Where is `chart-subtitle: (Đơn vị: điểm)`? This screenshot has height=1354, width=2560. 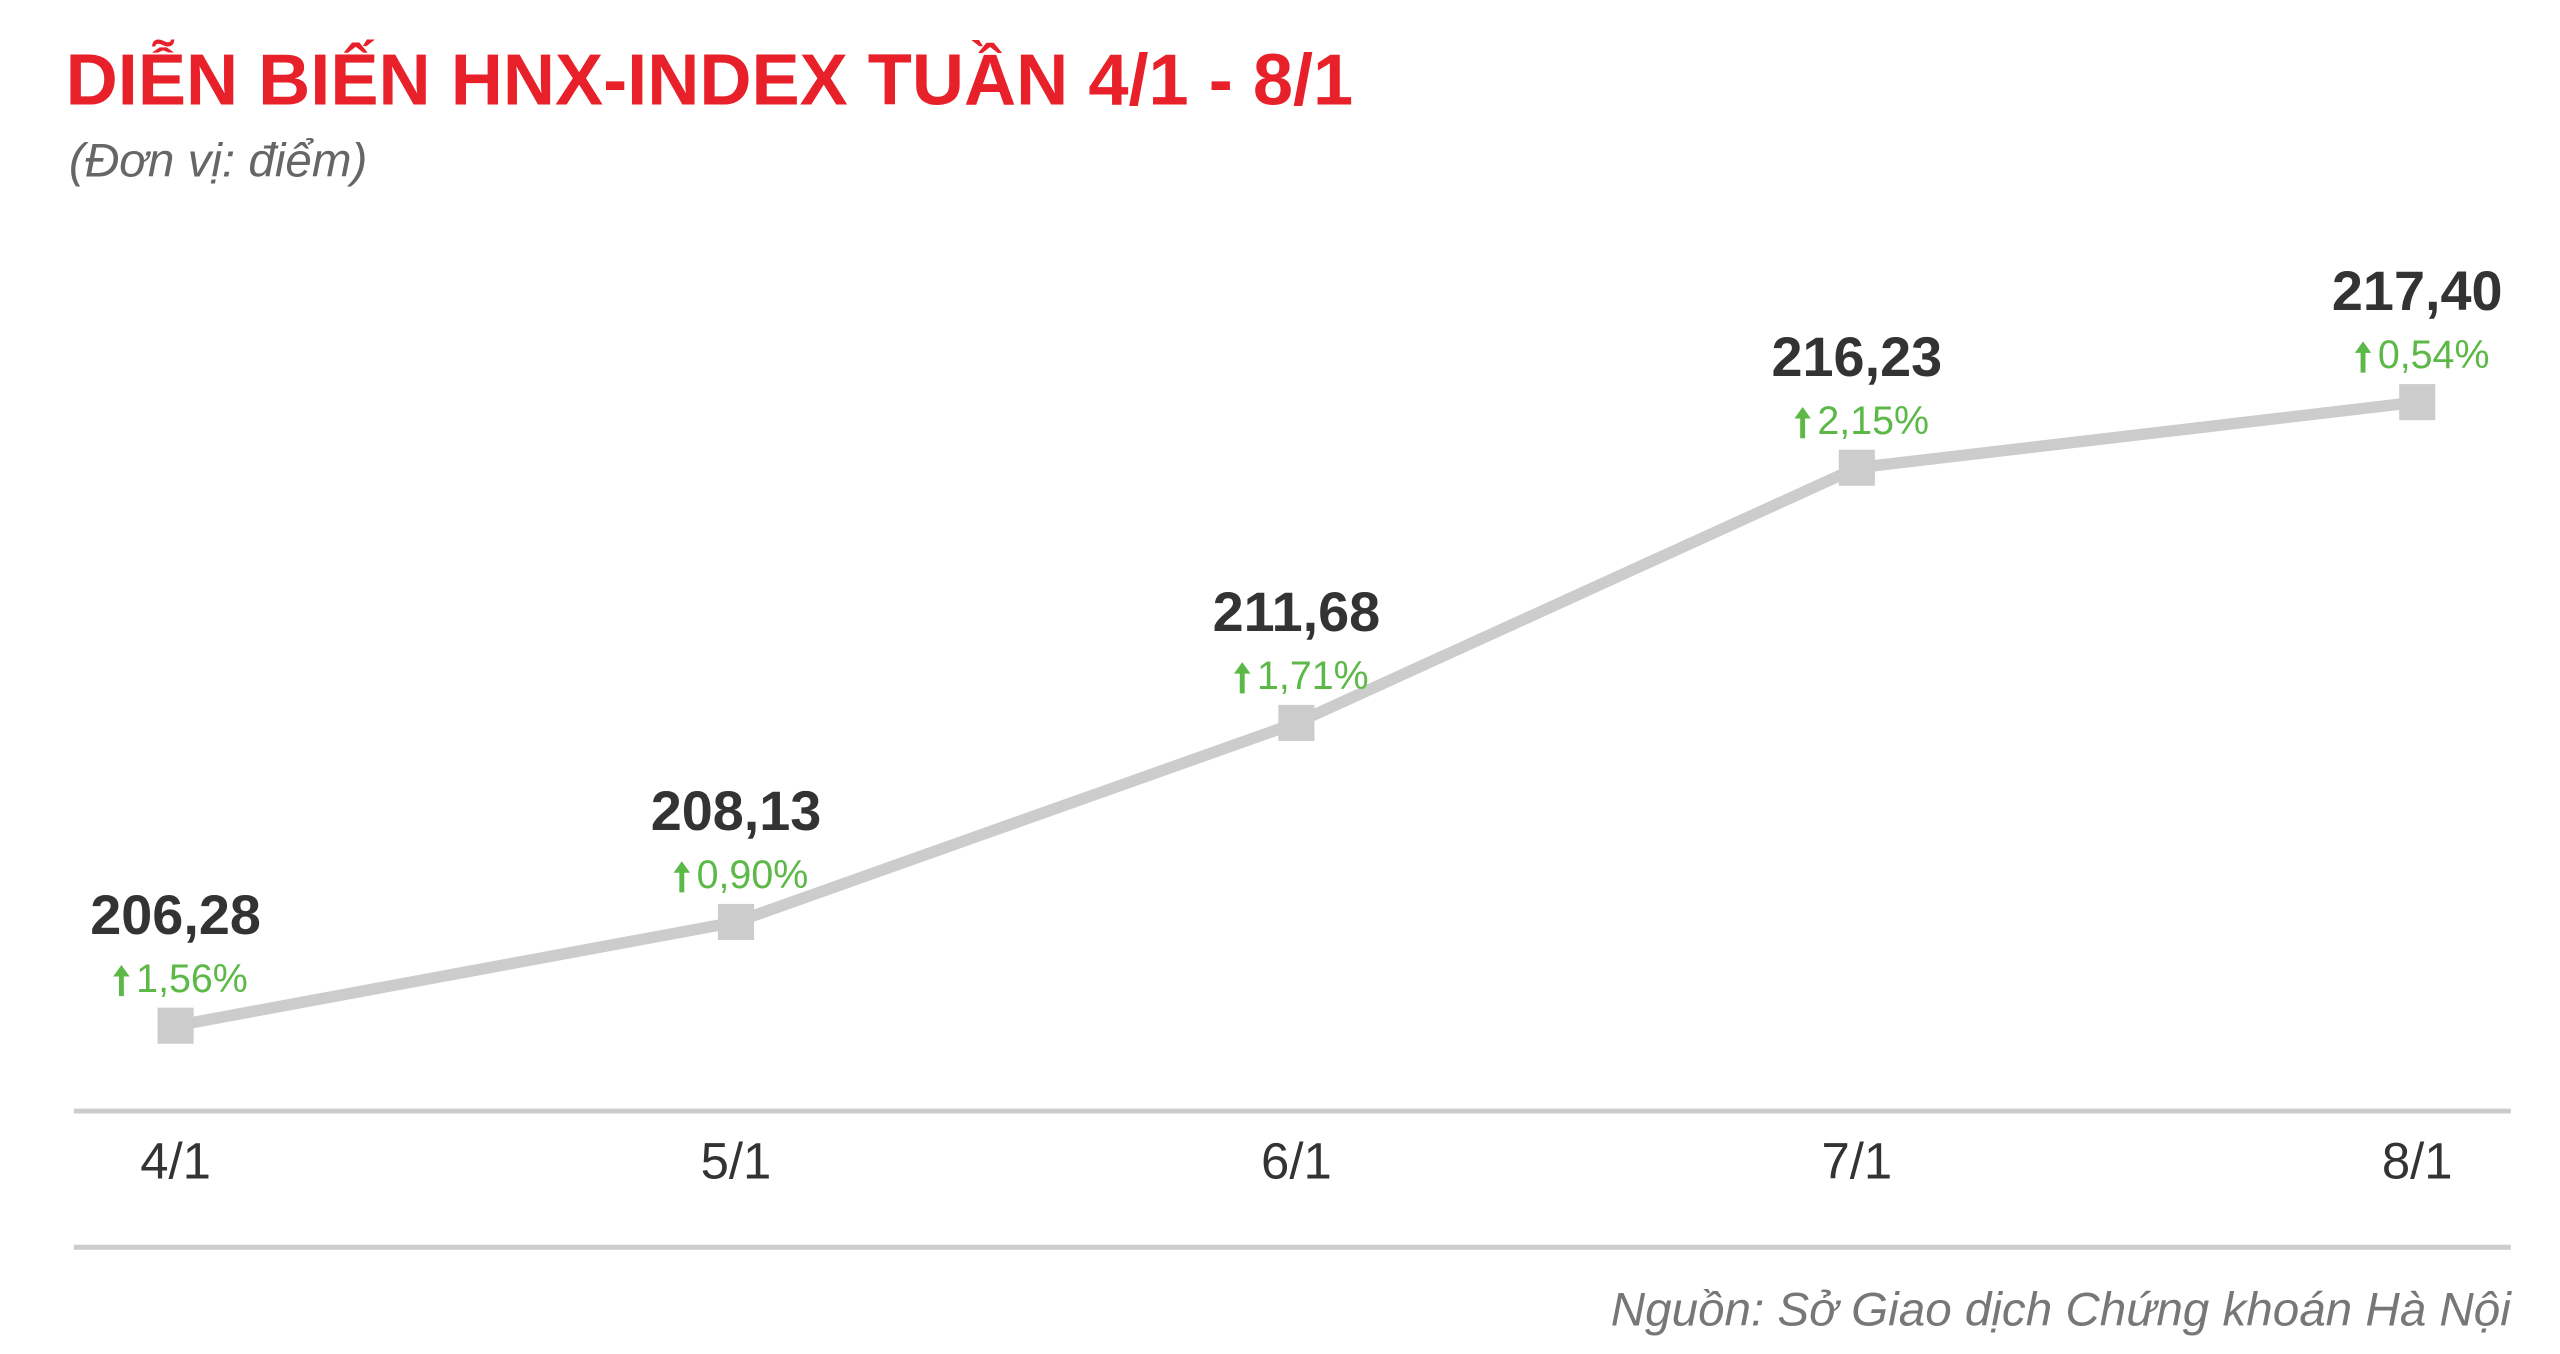
chart-subtitle: (Đơn vị: điểm) is located at coordinates (218, 161).